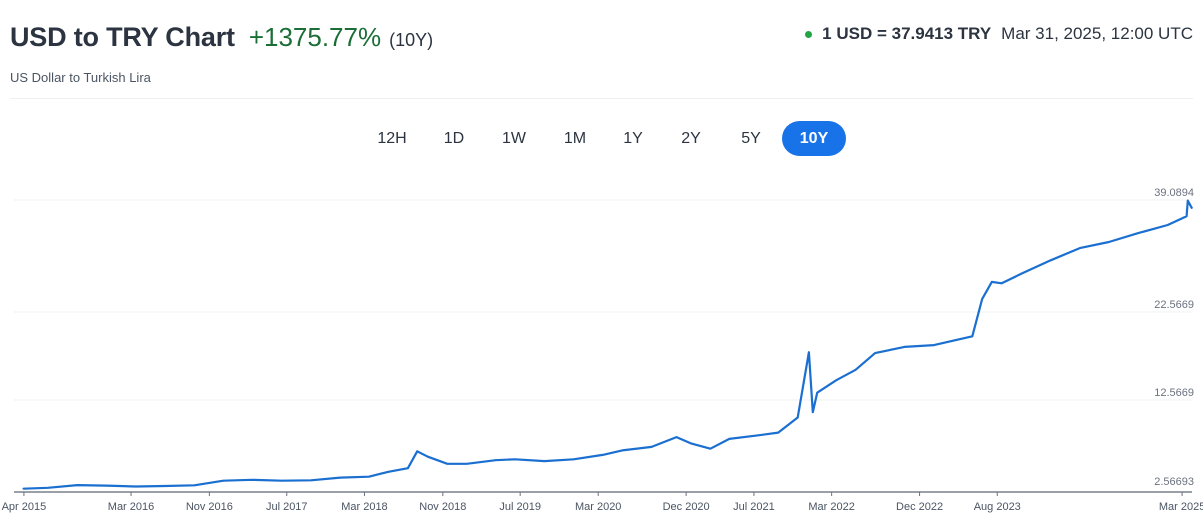 The width and height of the screenshot is (1203, 520). Describe the element at coordinates (809, 34) in the screenshot. I see `live-status-dot-icon` at that location.